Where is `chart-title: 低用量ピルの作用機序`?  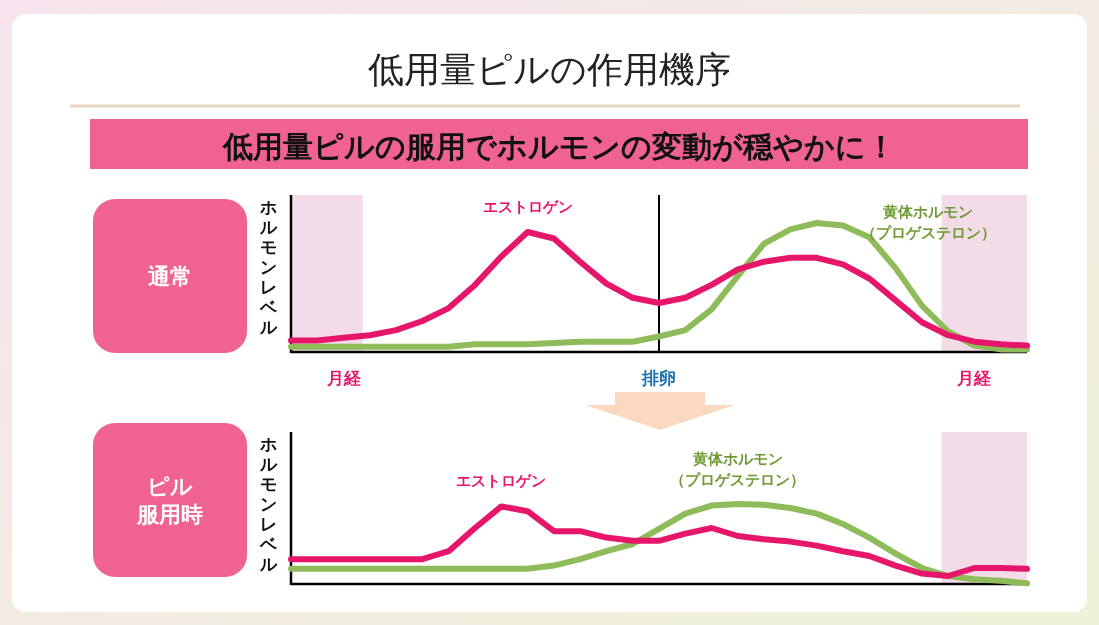
chart-title: 低用量ピルの作用機序 is located at coordinates (549, 69).